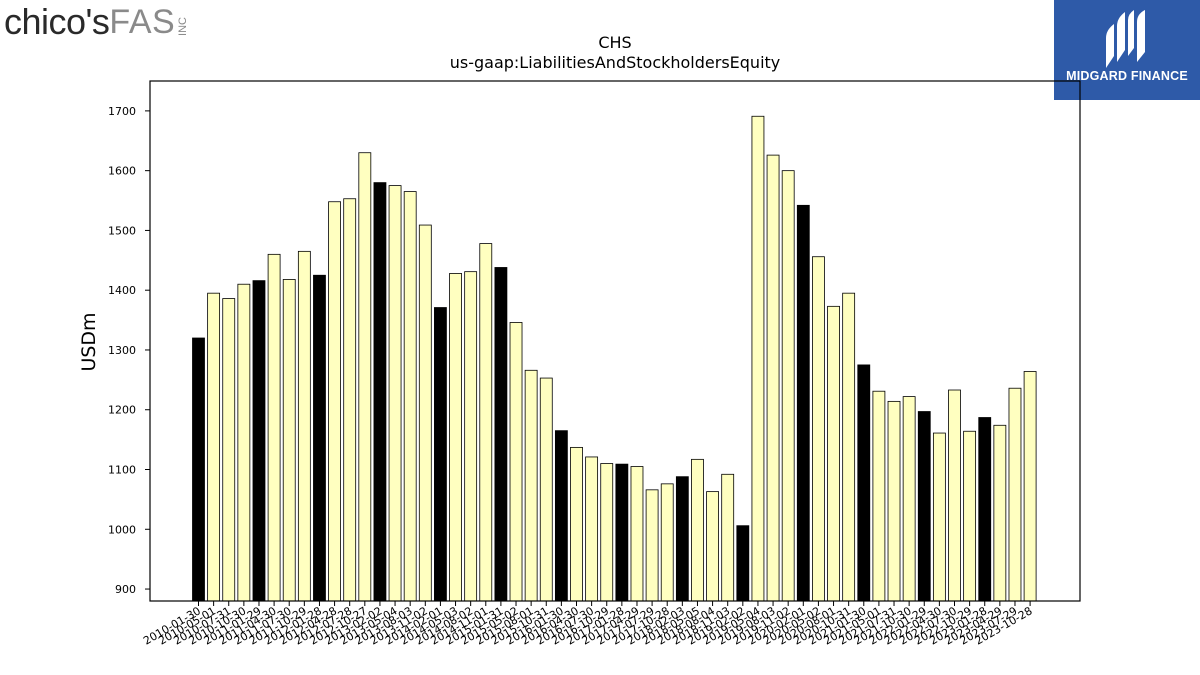 Image resolution: width=1200 pixels, height=675 pixels. Describe the element at coordinates (125, 589) in the screenshot. I see `y-tick-label: 900` at that location.